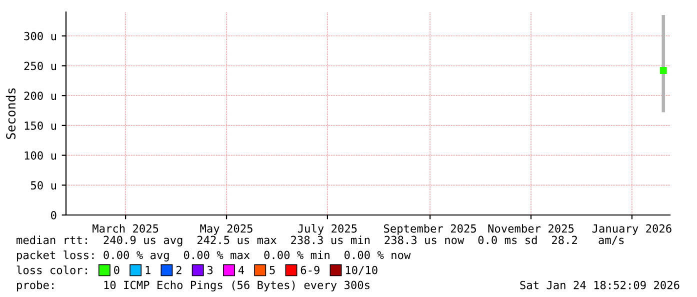 The height and width of the screenshot is (297, 697). Describe the element at coordinates (53, 215) in the screenshot. I see `y-tick-label: 0` at that location.